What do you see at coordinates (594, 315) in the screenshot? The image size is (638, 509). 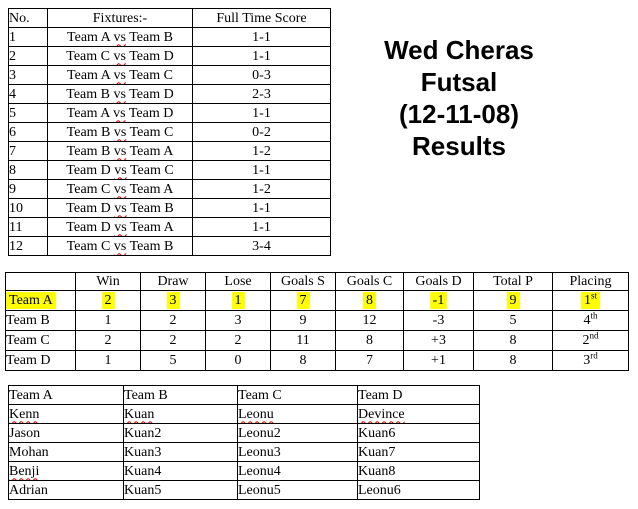 I see `placing-ordinal-suffix: th` at bounding box center [594, 315].